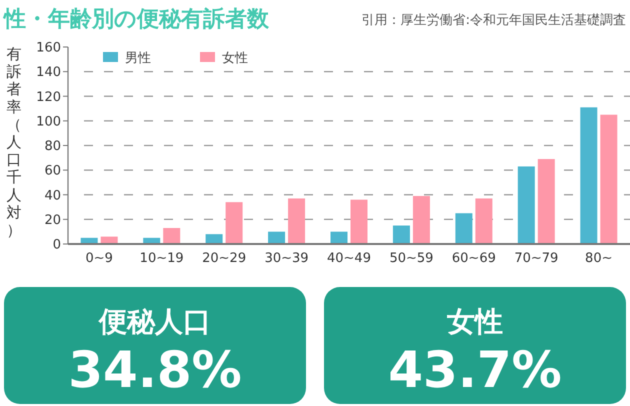  I want to click on x-tick-label: 10~19, so click(162, 258).